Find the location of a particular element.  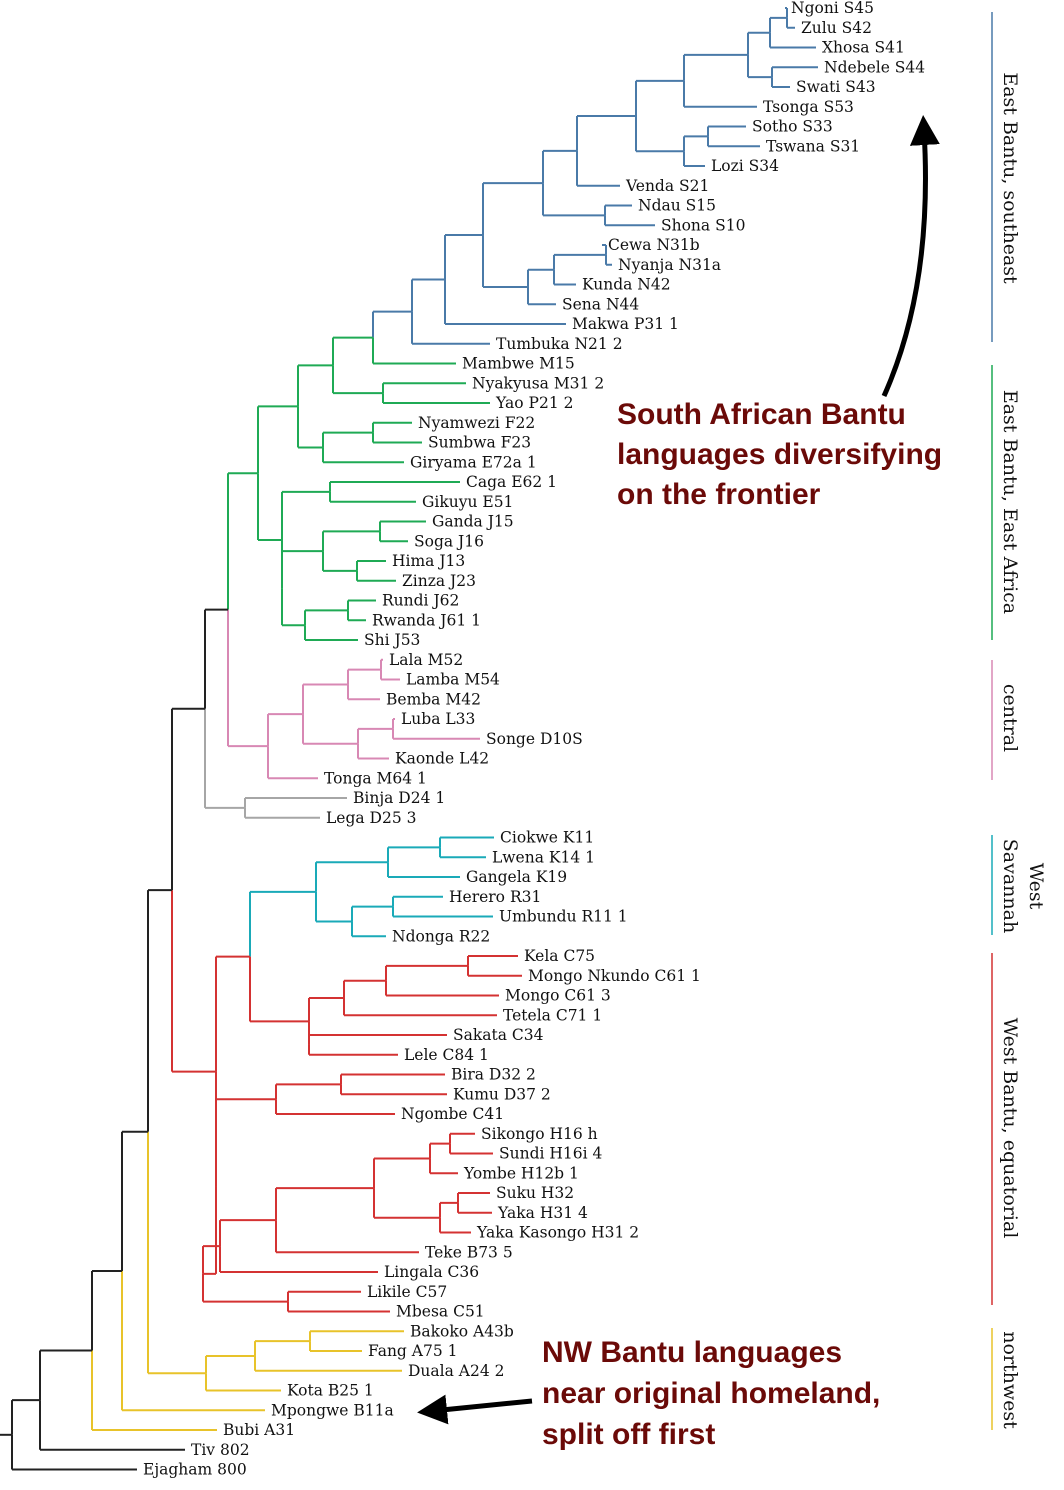

leaf-label: Kaonde L42 is located at coordinates (442, 759).